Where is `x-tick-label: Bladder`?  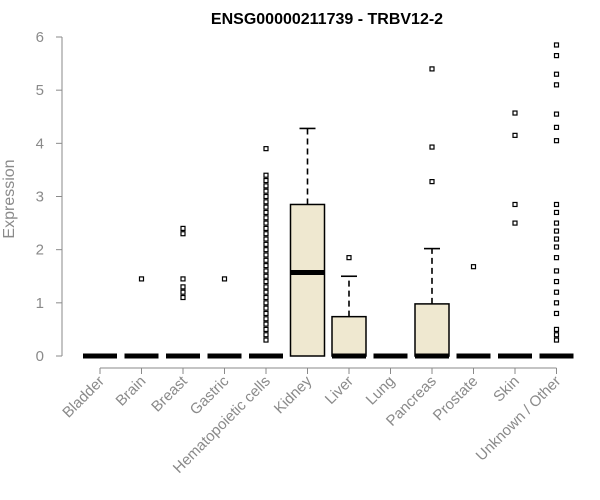
x-tick-label: Bladder is located at coordinates (83, 397).